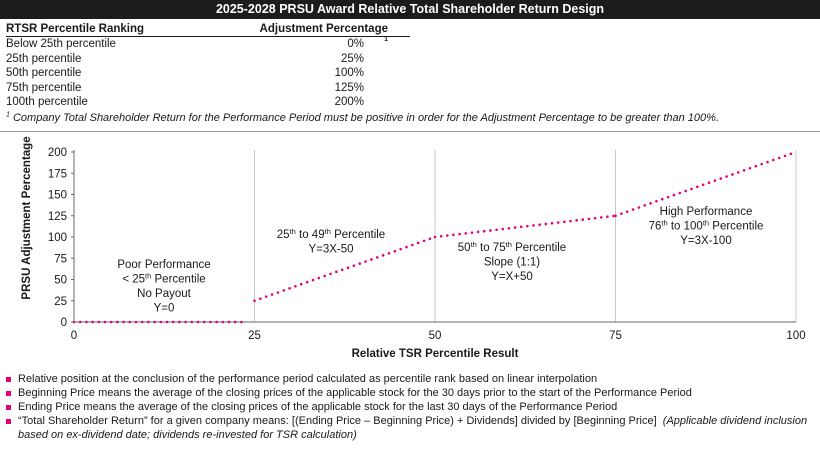  Describe the element at coordinates (57, 196) in the screenshot. I see `y-tick-label: 150` at that location.